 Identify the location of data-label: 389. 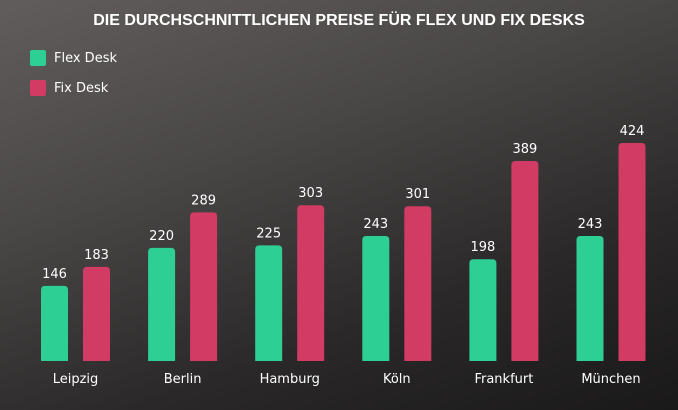
(524, 149).